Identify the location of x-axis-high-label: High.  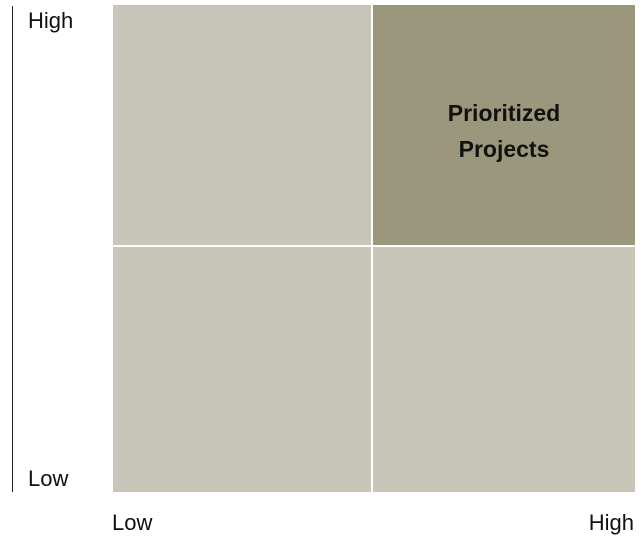
(611, 522).